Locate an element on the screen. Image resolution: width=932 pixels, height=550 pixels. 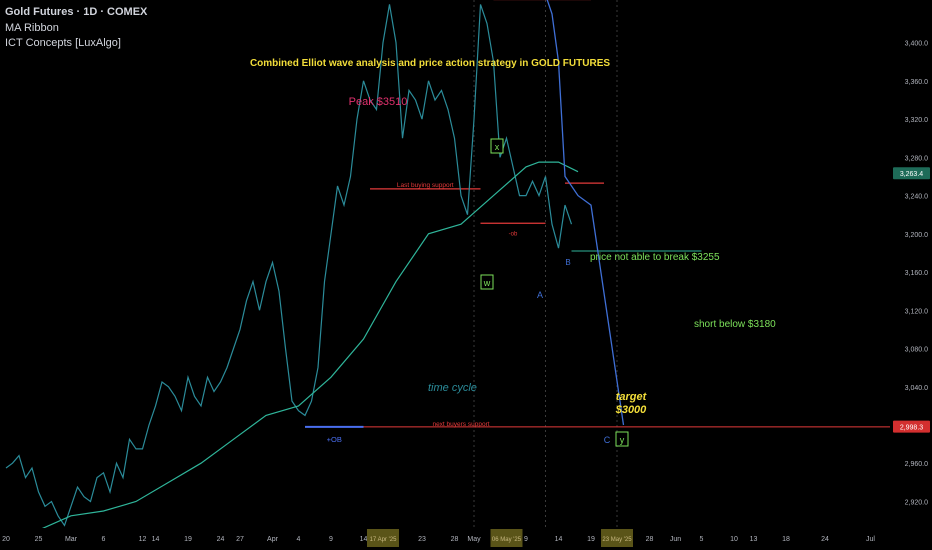
wave-label-y: y is located at coordinates (622, 440).